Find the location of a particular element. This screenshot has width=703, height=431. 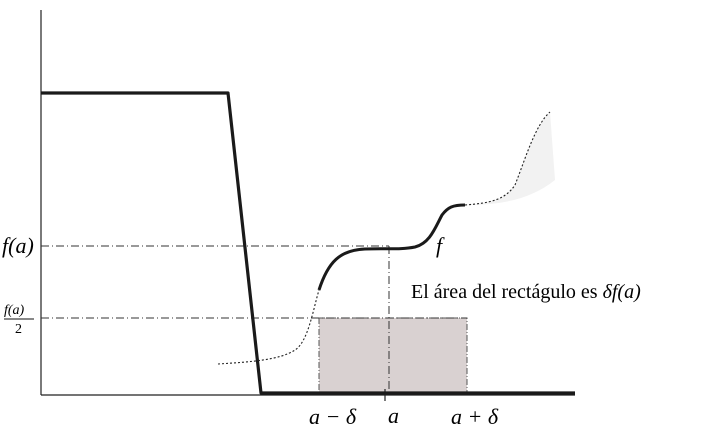

f-dotted-left is located at coordinates (268, 327).